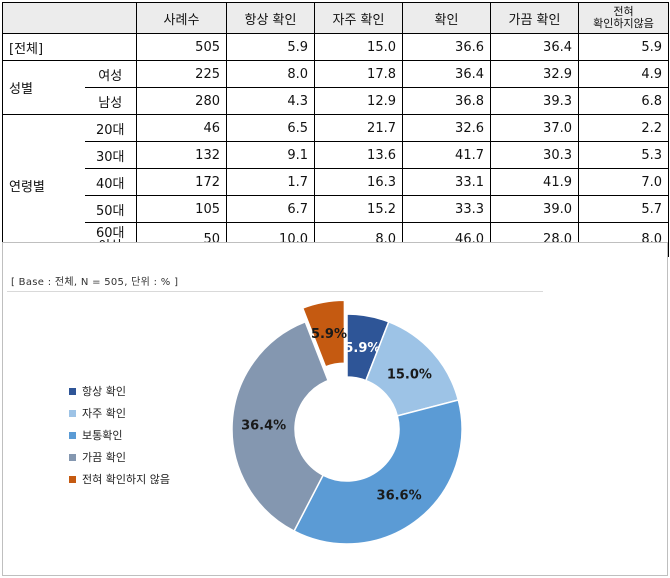 This screenshot has height=578, width=670. I want to click on table-header-row: 사례수 항상 확인 자주 확인 확인 가끔 확인 전혀 확인하지않음, so click(335, 18).